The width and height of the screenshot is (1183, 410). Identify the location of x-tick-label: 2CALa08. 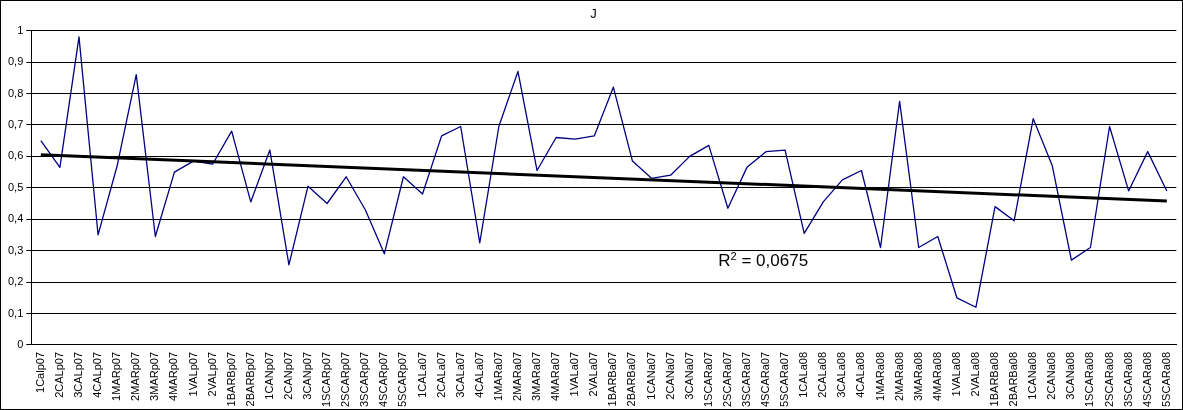
(822, 374).